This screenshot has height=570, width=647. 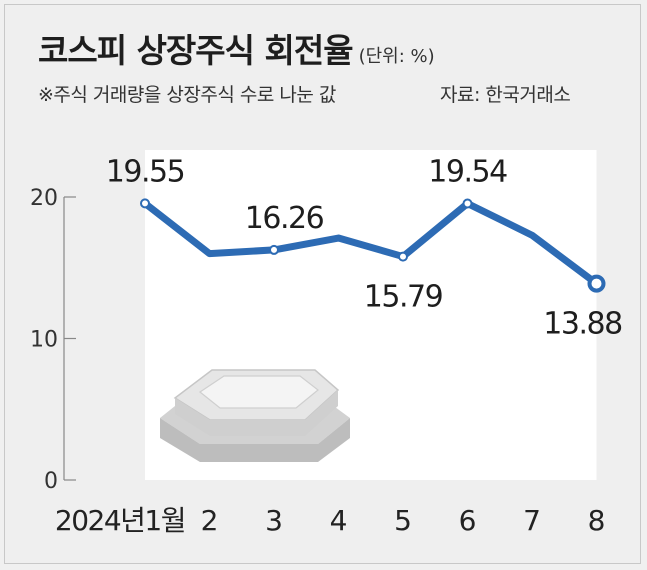 What do you see at coordinates (187, 95) in the screenshot?
I see `chart-note: ※주식 거래량을 상장주식 수로 나눈 값` at bounding box center [187, 95].